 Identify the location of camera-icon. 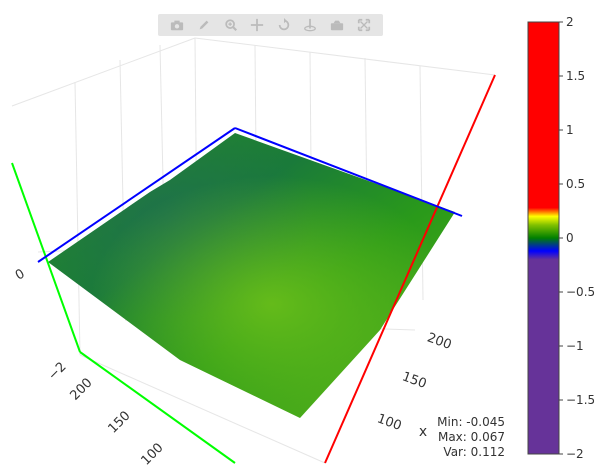
(177, 25).